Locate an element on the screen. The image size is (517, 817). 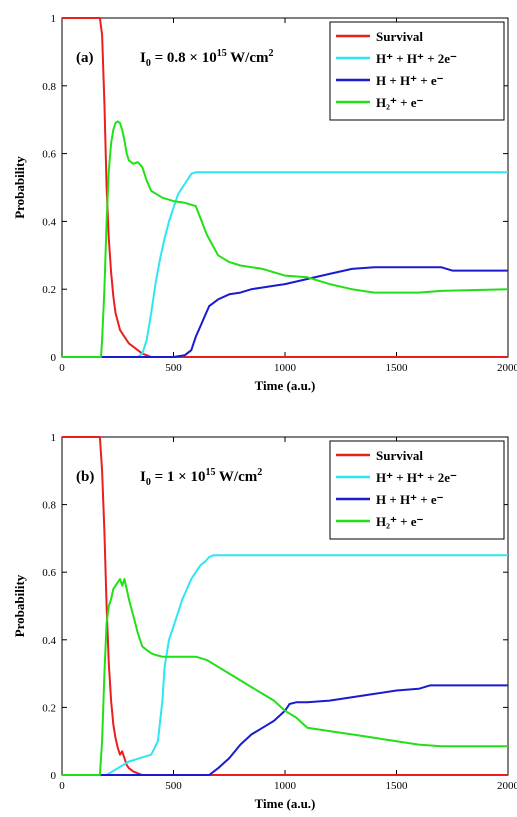
intensity-label: I0 = 1 × 1015 W/cm2 is located at coordinates (201, 477).